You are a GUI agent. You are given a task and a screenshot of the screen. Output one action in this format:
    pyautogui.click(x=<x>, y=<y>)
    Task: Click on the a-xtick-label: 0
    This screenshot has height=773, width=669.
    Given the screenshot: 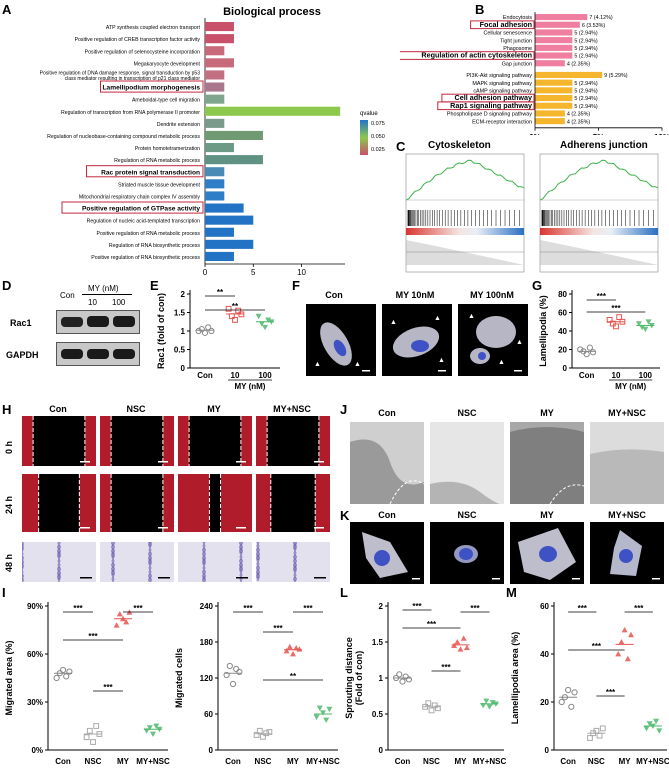 What is the action you would take?
    pyautogui.click(x=205, y=271)
    